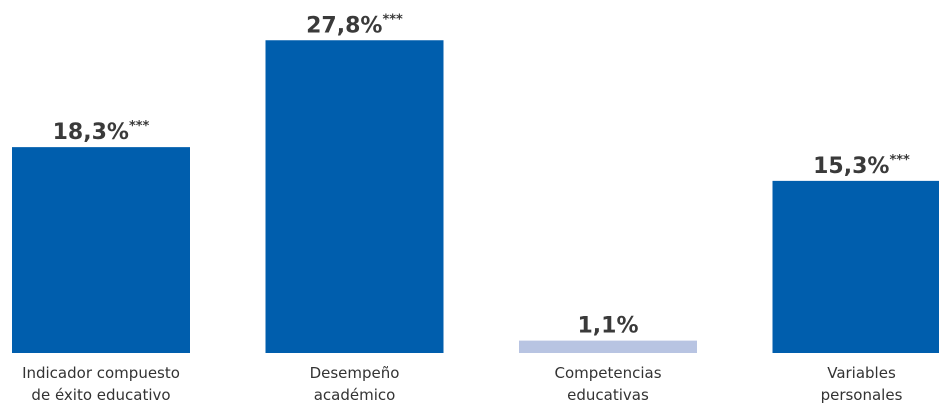 This screenshot has height=406, width=939. What do you see at coordinates (861, 166) in the screenshot?
I see `value-label: 15,3%***` at bounding box center [861, 166].